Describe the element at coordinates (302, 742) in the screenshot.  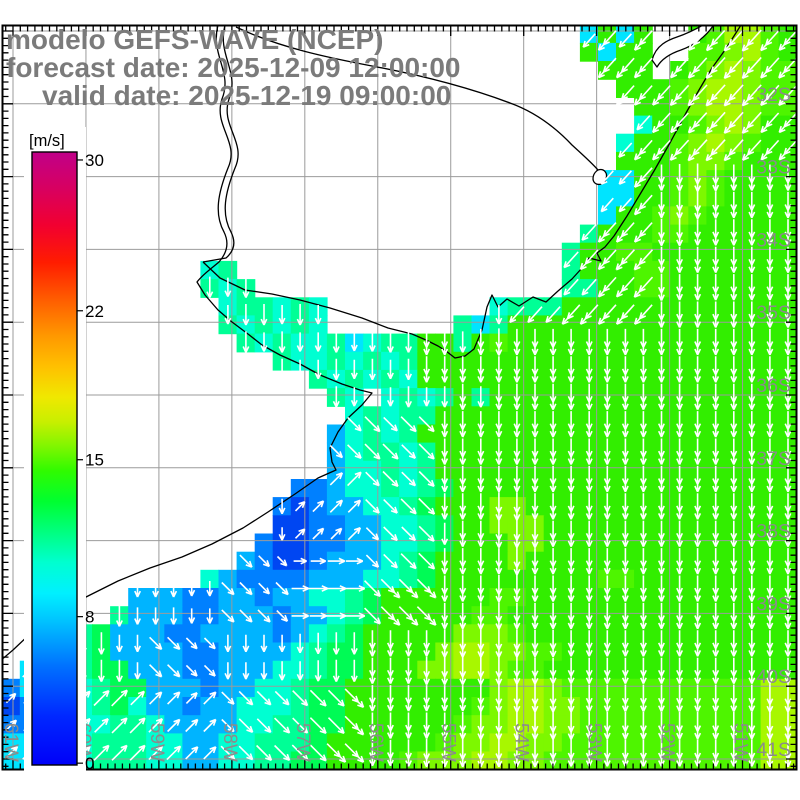
I see `longitude-label: 57W` at that location.